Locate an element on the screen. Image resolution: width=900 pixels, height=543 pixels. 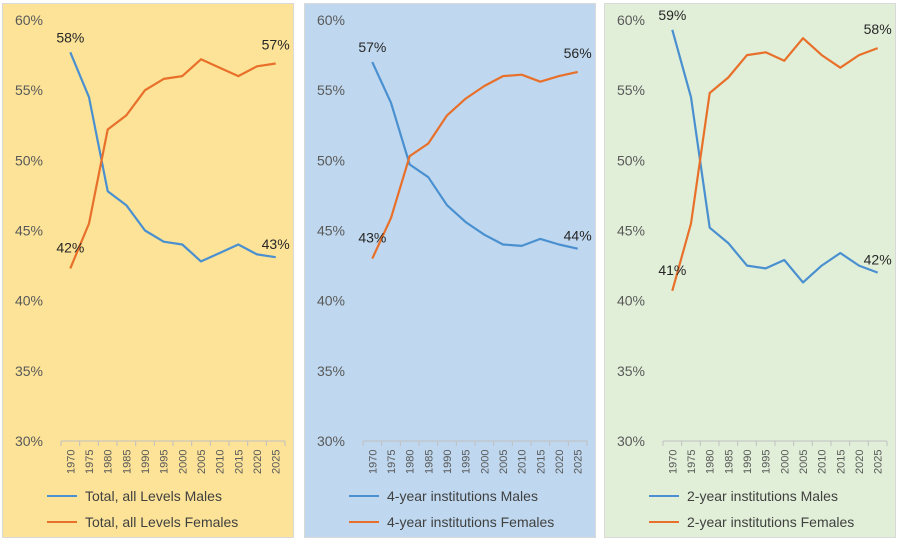
legend-entry: 4-year institutions Females is located at coordinates (451, 522).